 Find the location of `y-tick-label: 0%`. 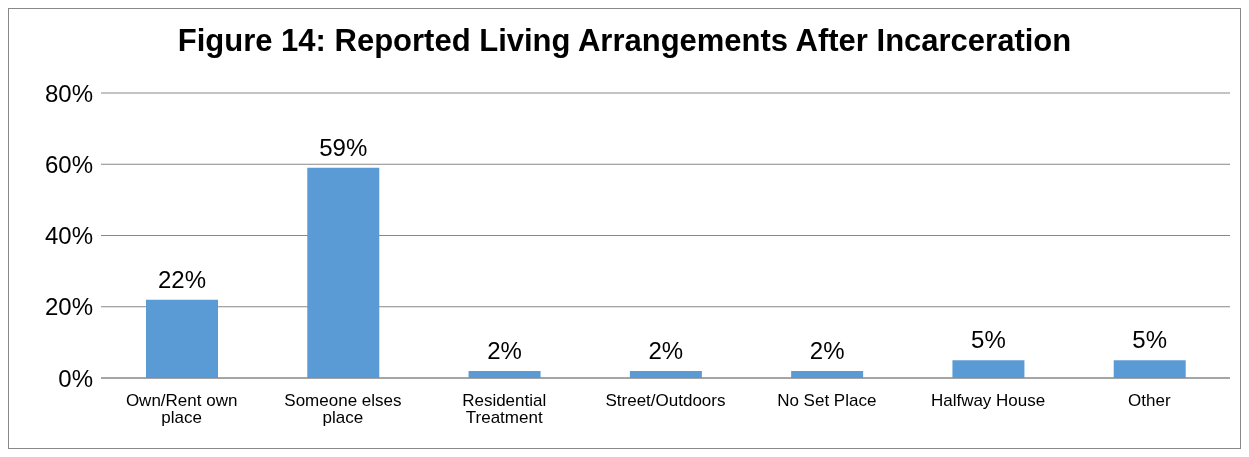

y-tick-label: 0% is located at coordinates (75, 378).